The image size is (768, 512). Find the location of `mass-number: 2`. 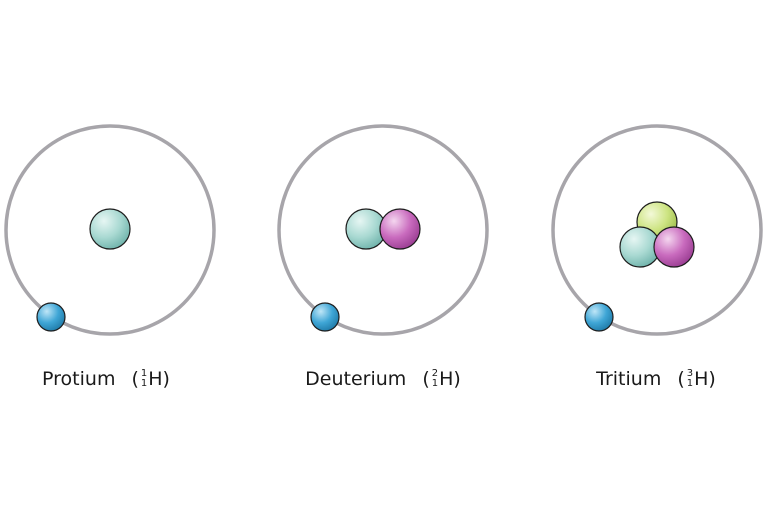

mass-number: 2 is located at coordinates (435, 373).